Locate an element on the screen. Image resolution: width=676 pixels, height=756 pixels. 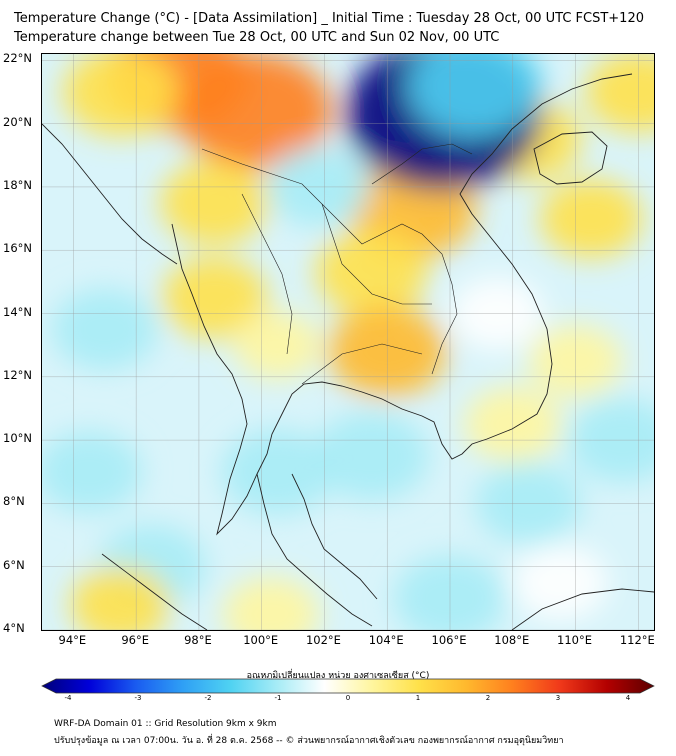
colorbar-tick-label: 1 is located at coordinates (418, 698).